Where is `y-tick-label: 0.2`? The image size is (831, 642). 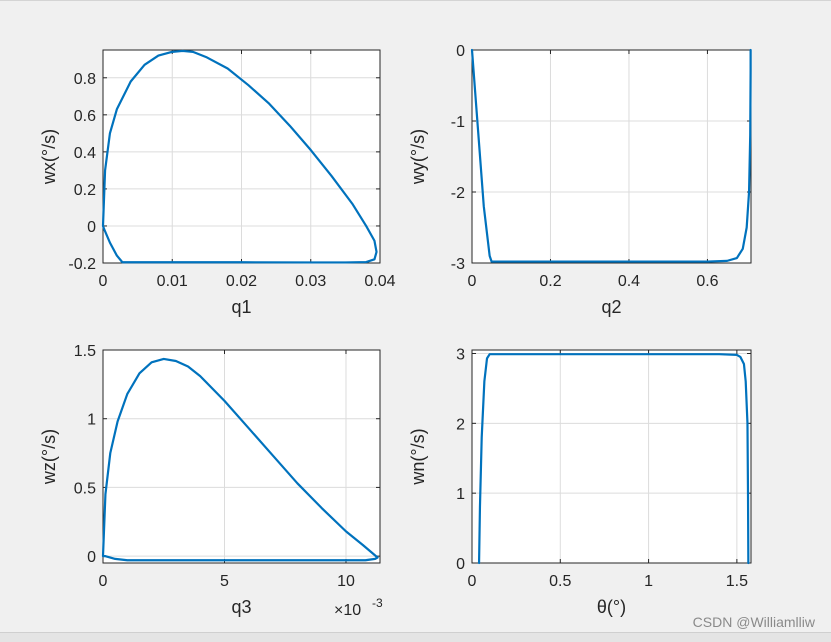
y-tick-label: 0.2 is located at coordinates (85, 190).